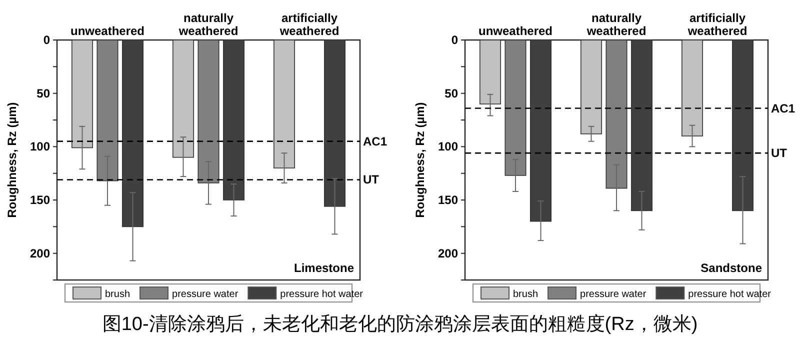 This screenshot has width=800, height=348. Describe the element at coordinates (731, 268) in the screenshot. I see `annotation: Sandstone` at that location.